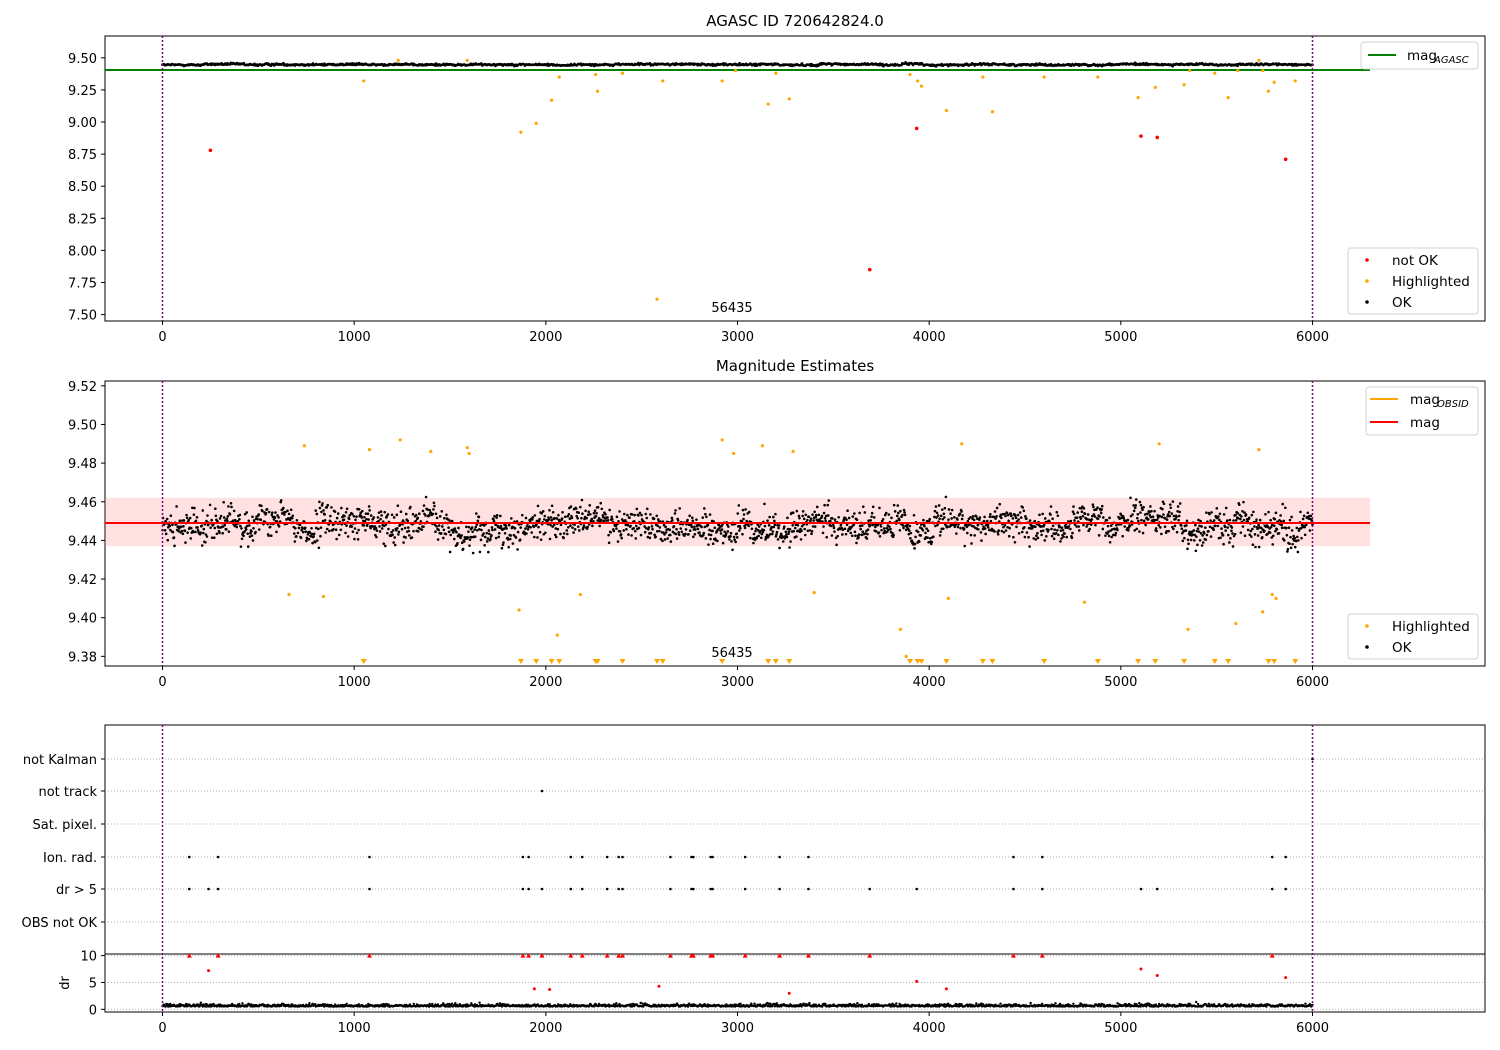 The image size is (1500, 1050). I want to click on chart-1-ok-point, so click(802, 63).